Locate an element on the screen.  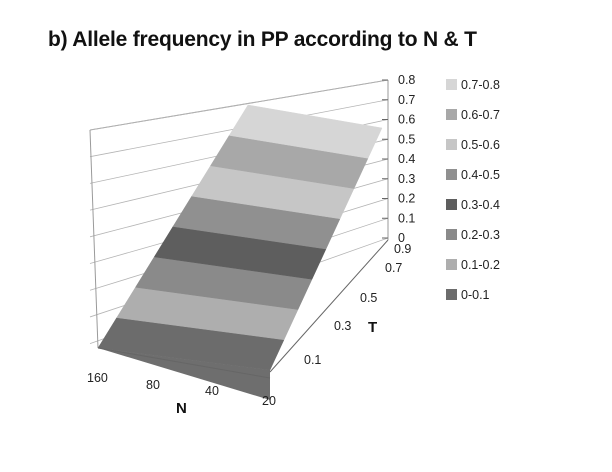
n-tick-label: 20 is located at coordinates (269, 401).